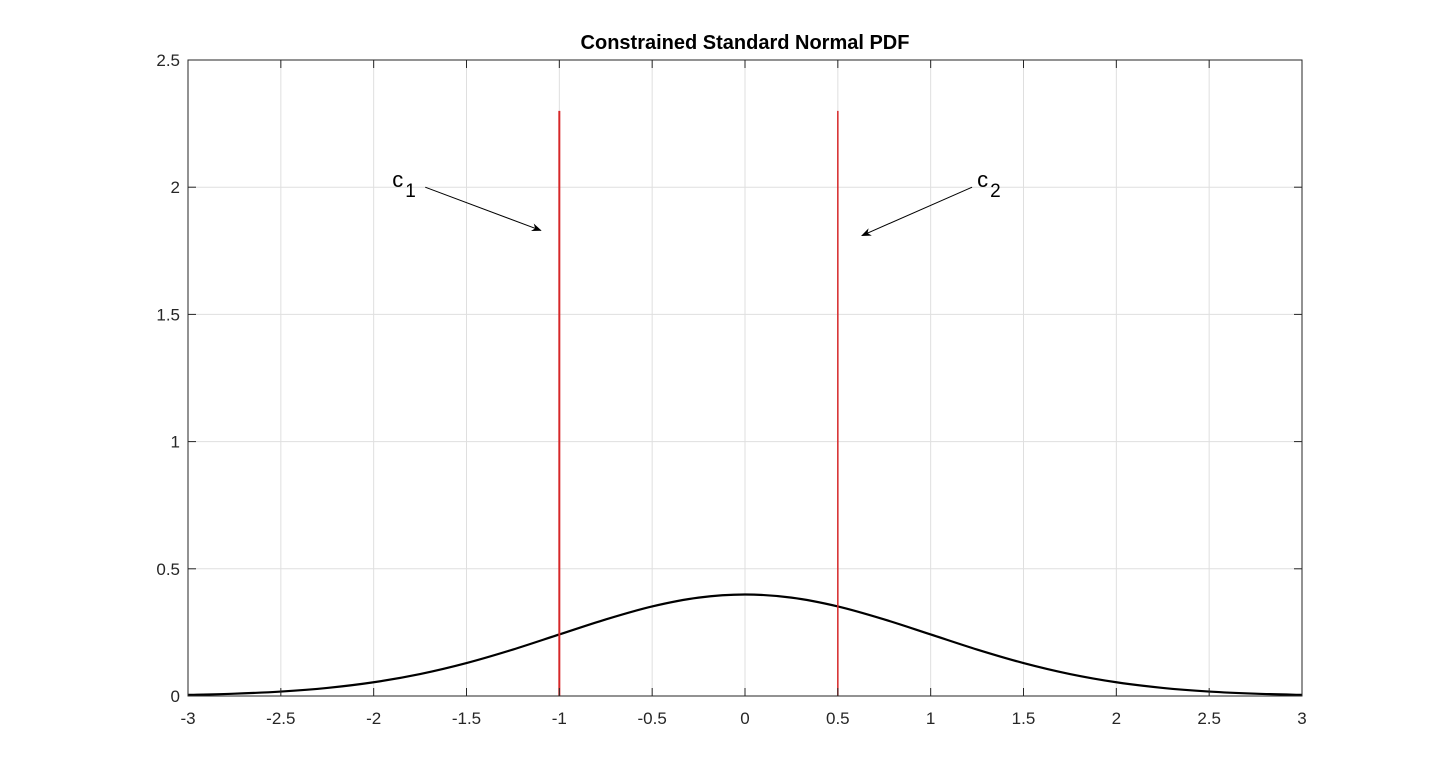 This screenshot has height=783, width=1440. Describe the element at coordinates (175, 187) in the screenshot. I see `y-tick-label: 2` at that location.